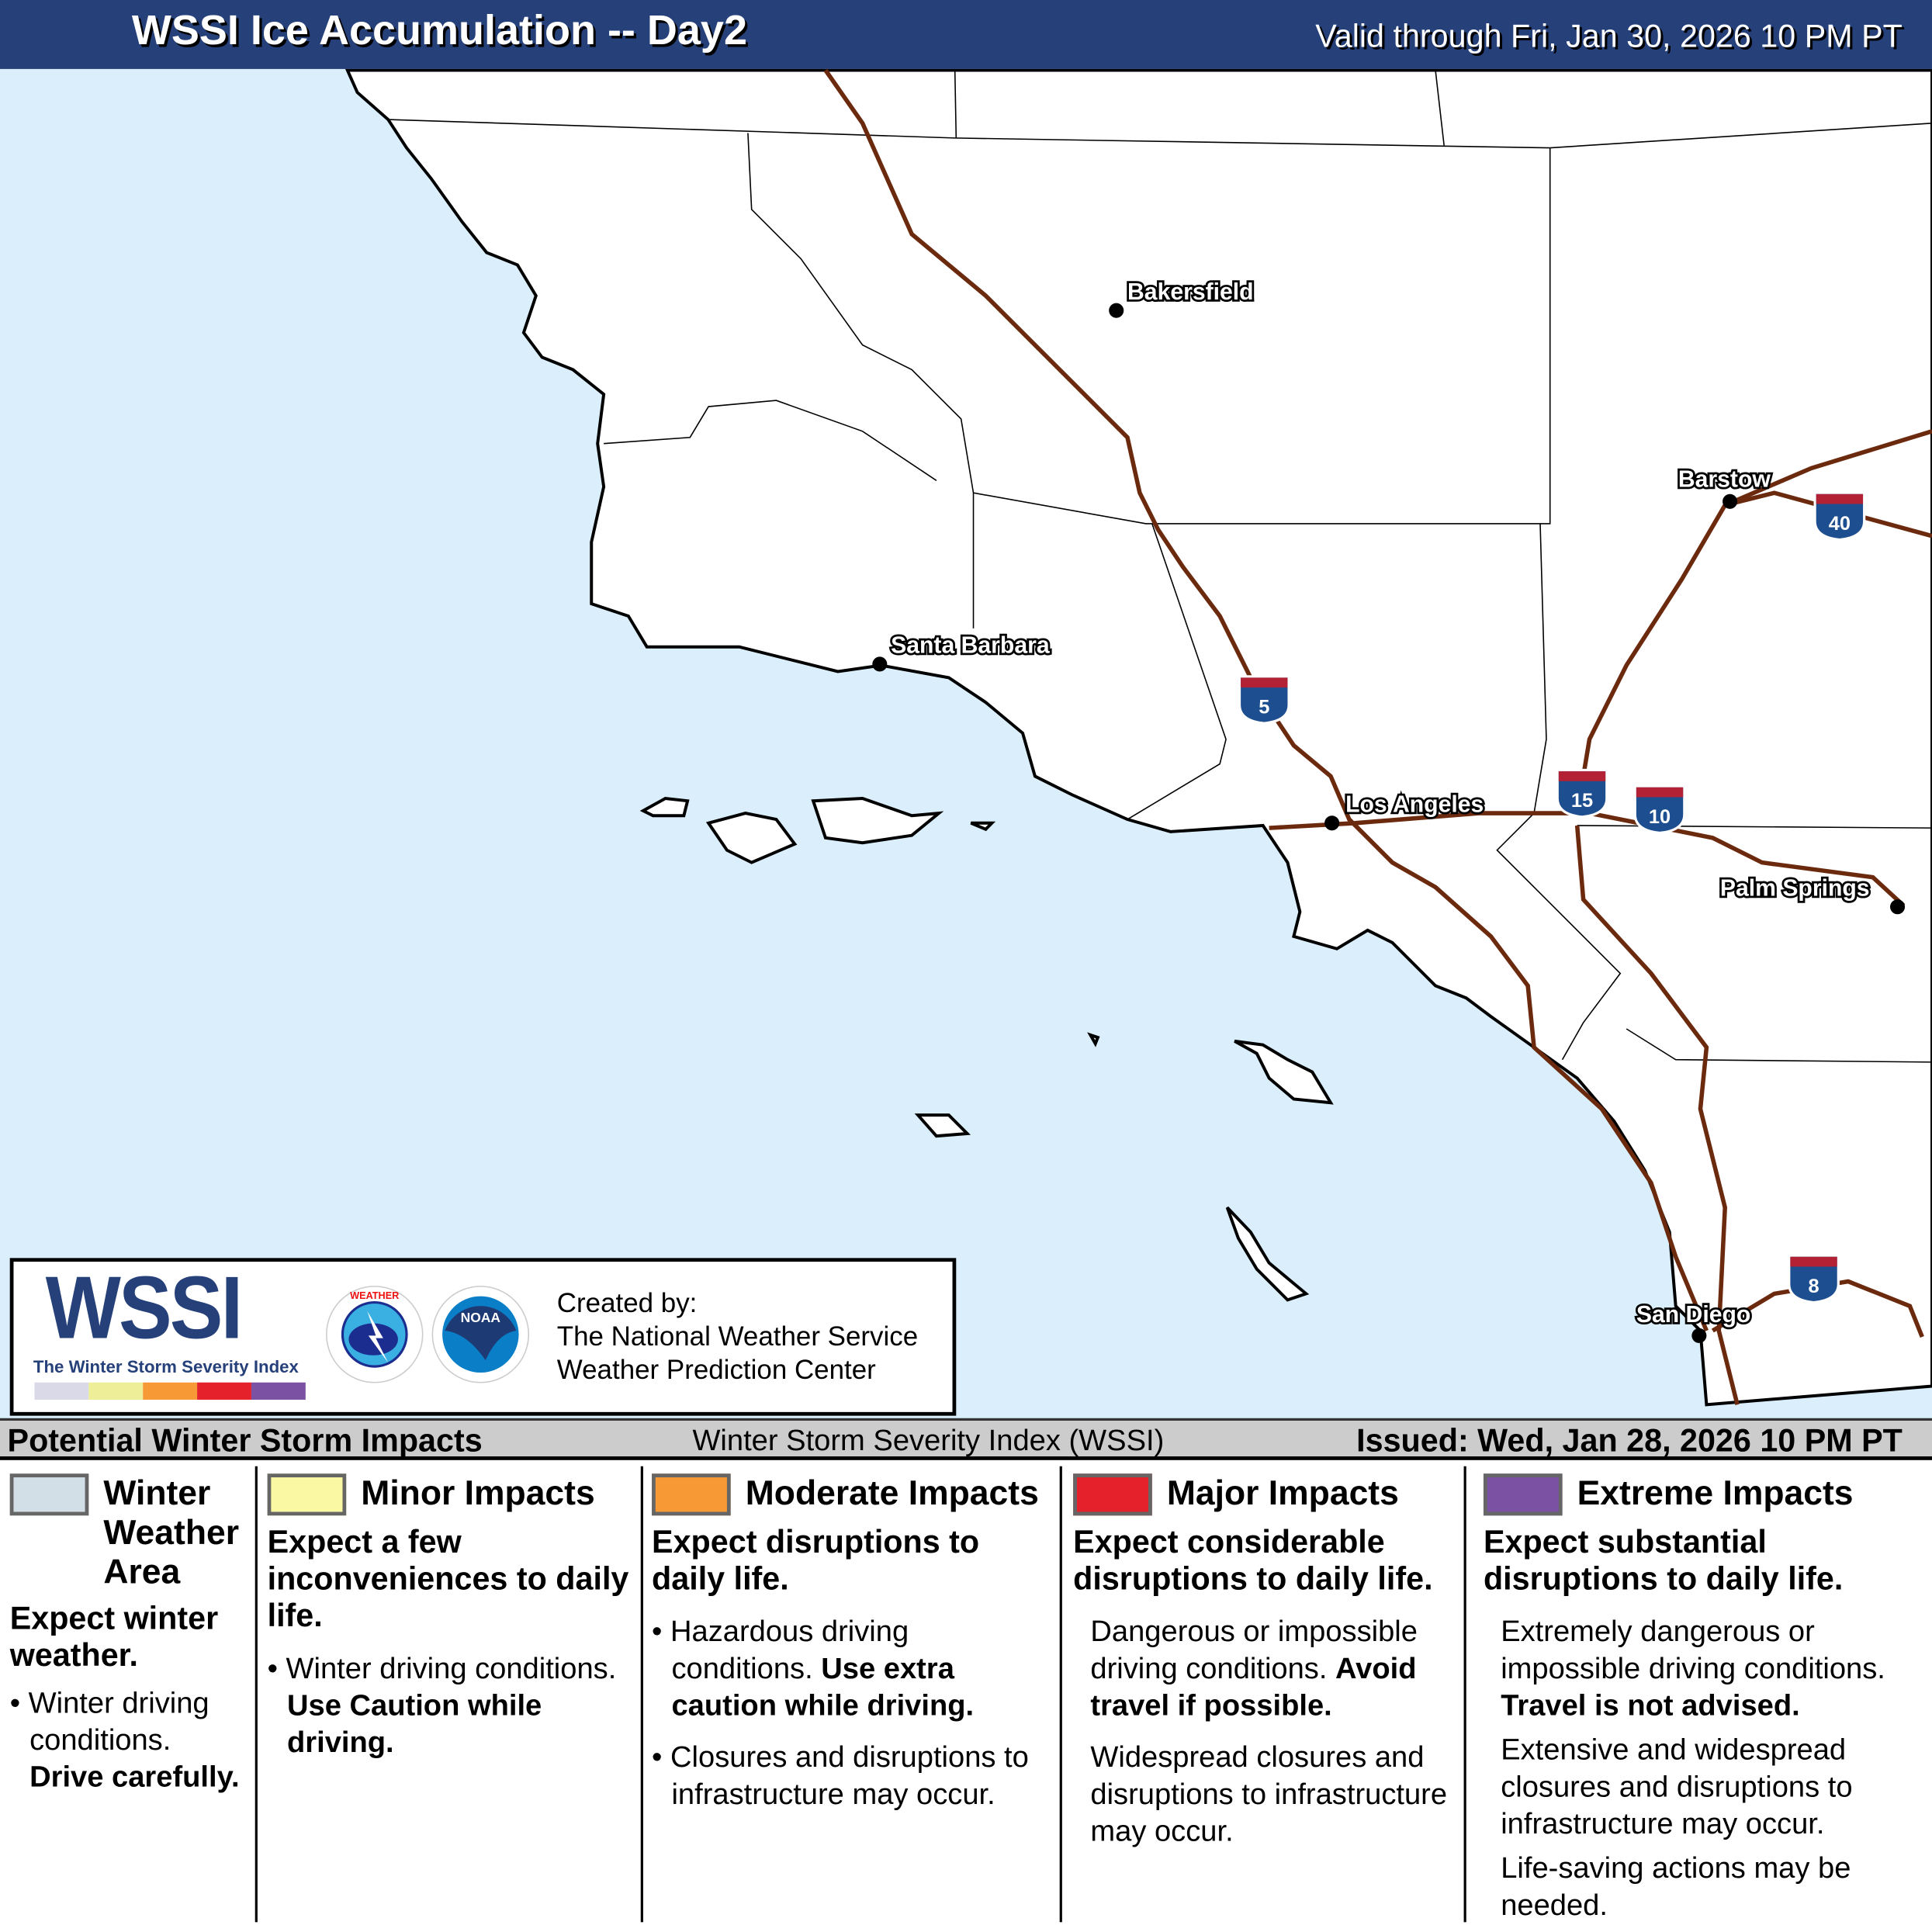 Image resolution: width=1932 pixels, height=1932 pixels. I want to click on valid-time: Valid through Fri, Jan 30, 2026 10 PM PT, so click(1609, 35).